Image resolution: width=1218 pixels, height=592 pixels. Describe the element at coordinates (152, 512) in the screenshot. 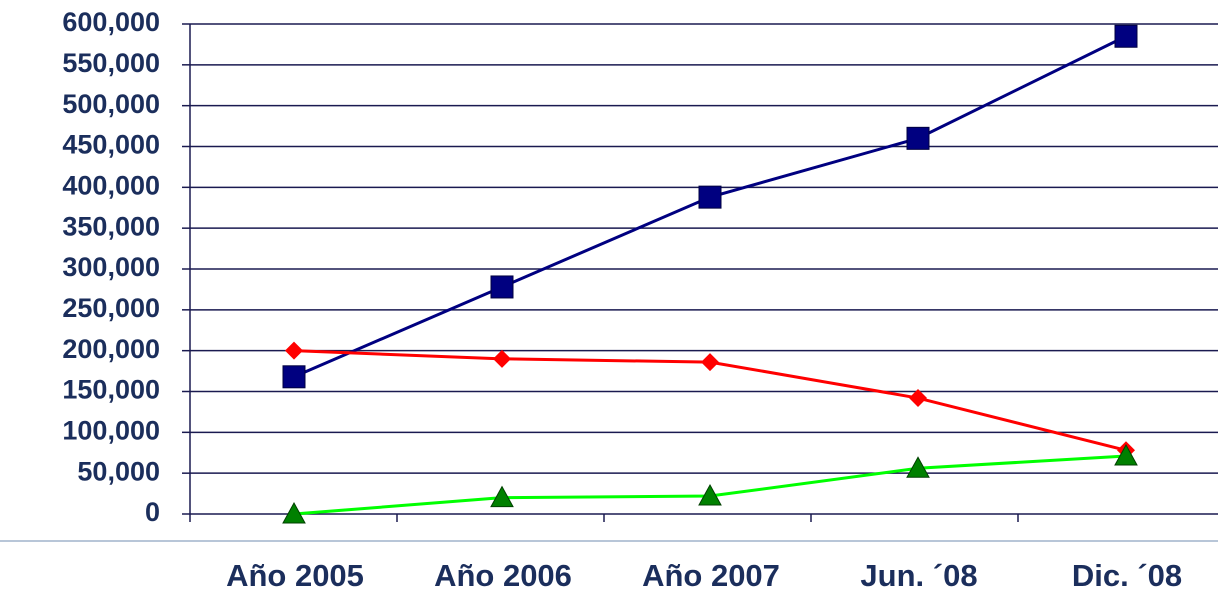

I see `y-tick-label: 0` at that location.